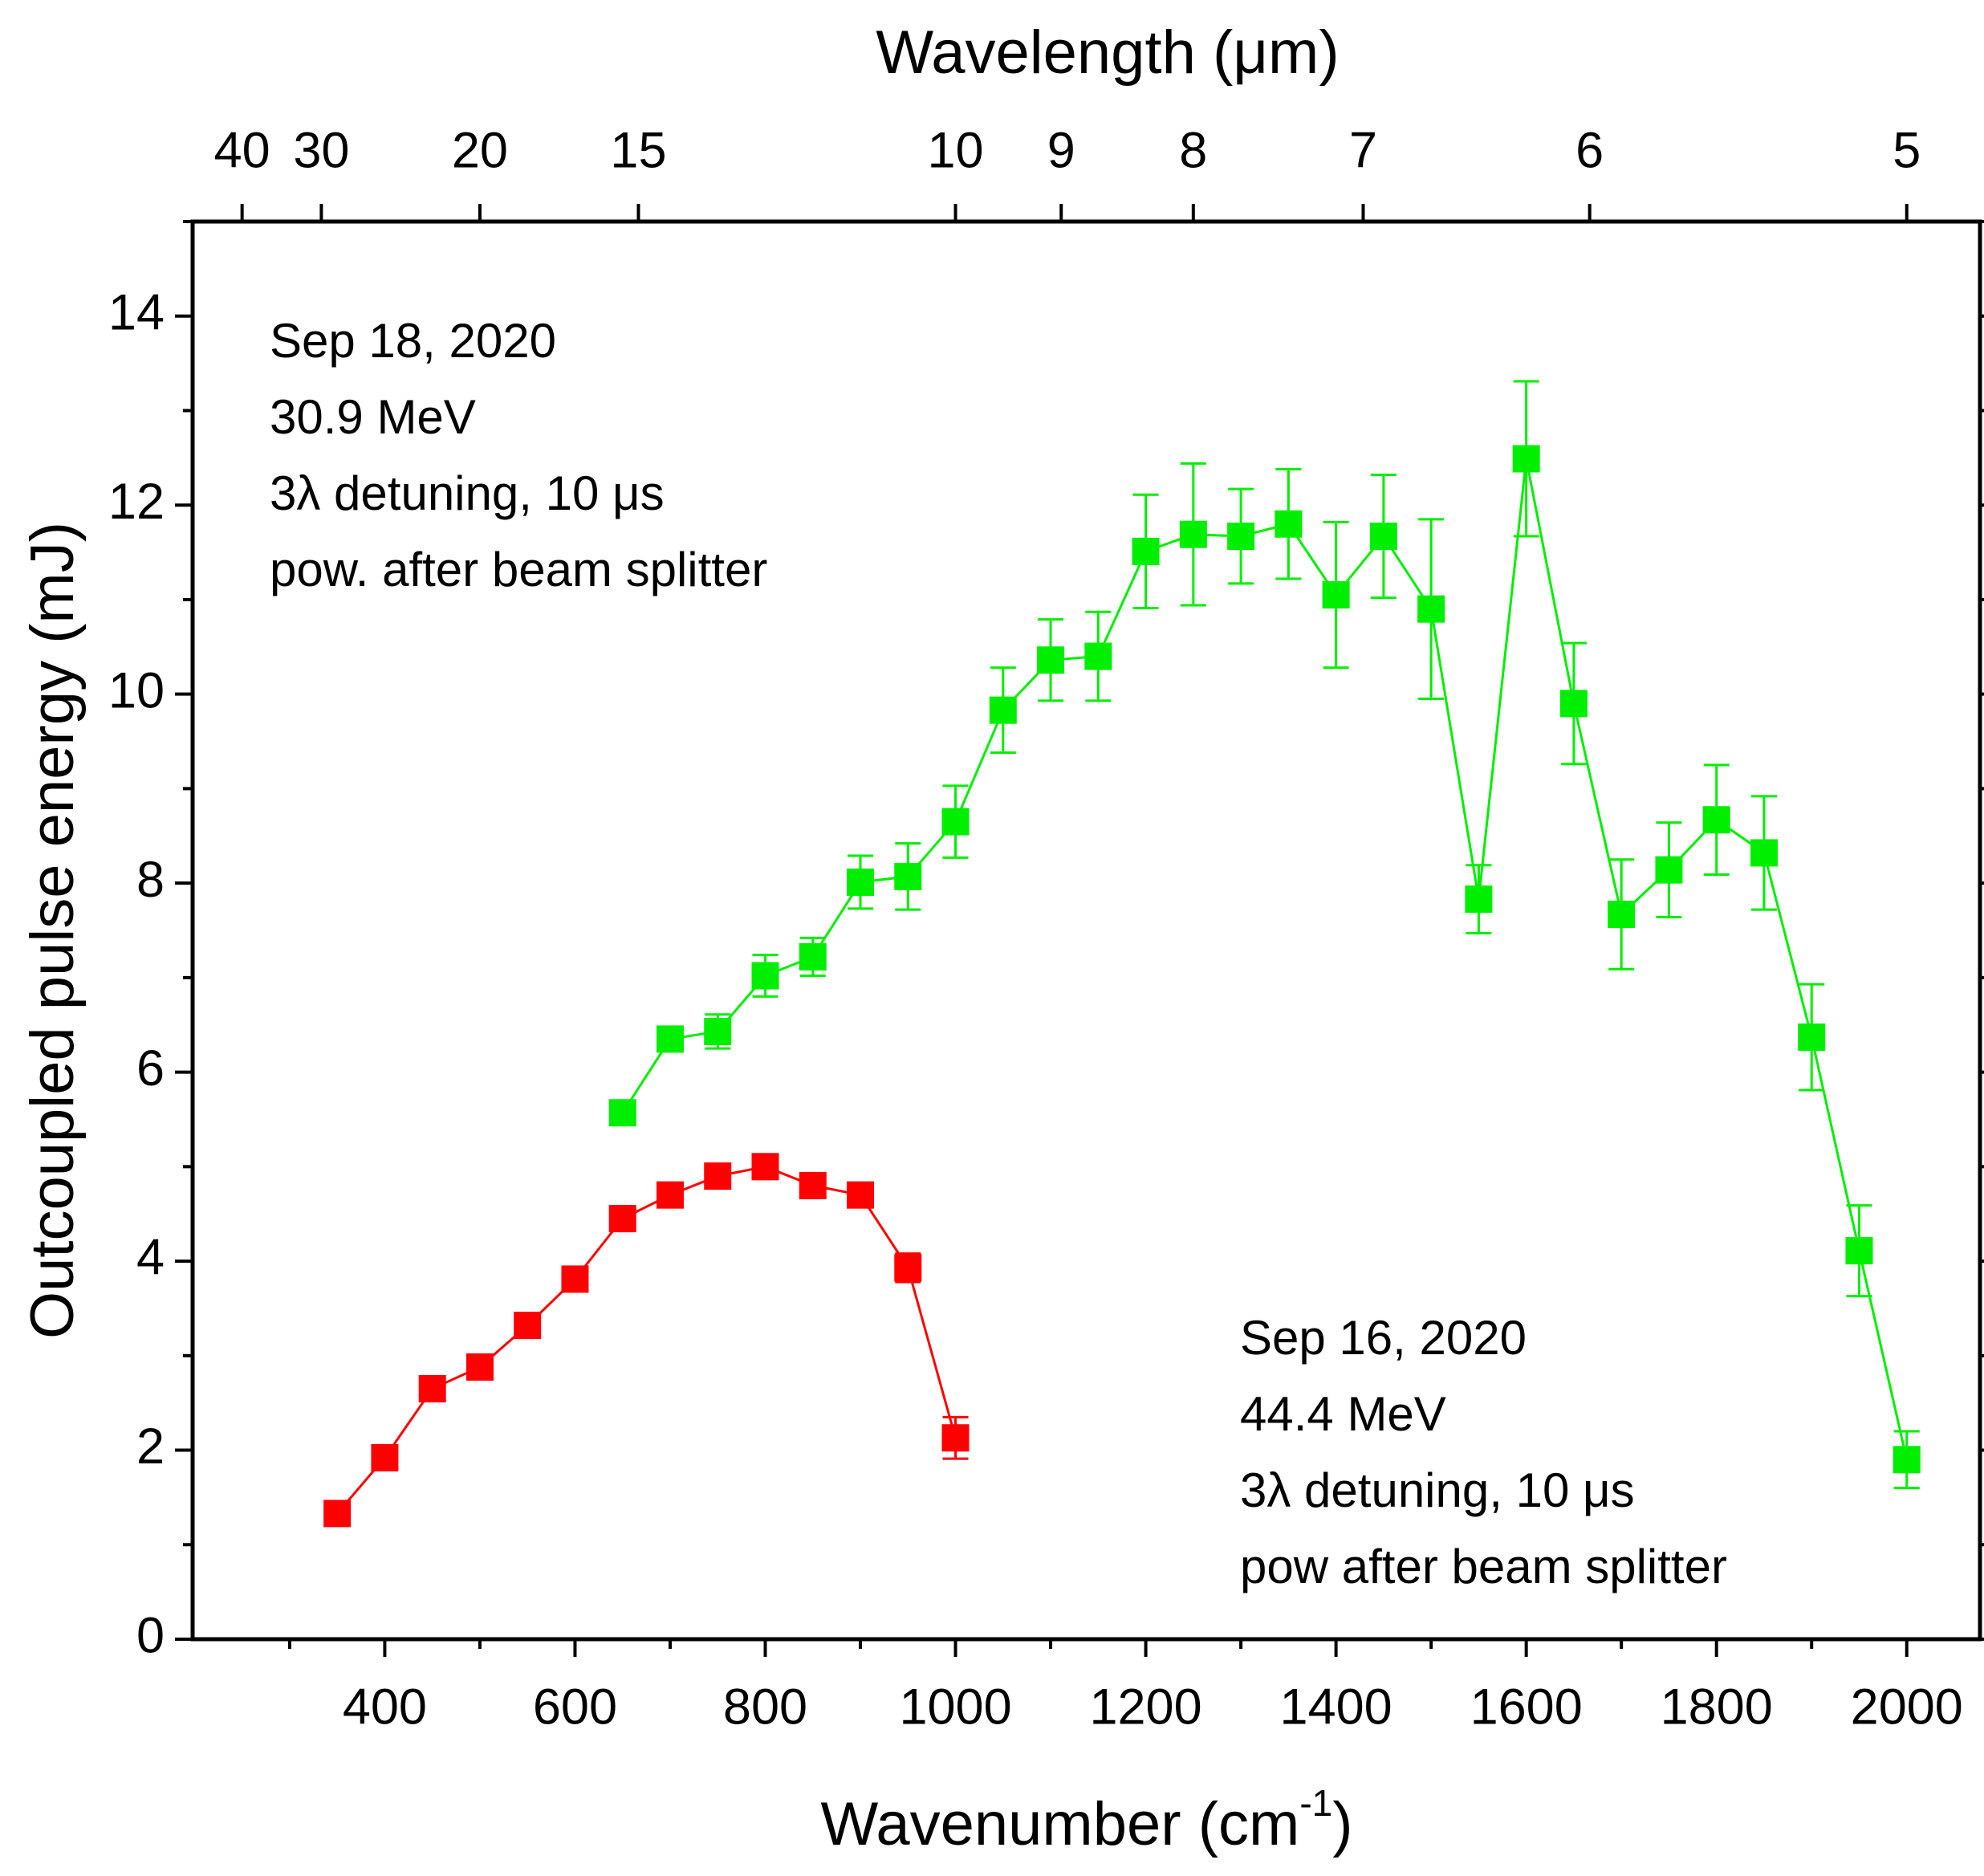 This screenshot has width=1984, height=1876. Describe the element at coordinates (1343, 1414) in the screenshot. I see `annotation: 44.4 MeV` at that location.